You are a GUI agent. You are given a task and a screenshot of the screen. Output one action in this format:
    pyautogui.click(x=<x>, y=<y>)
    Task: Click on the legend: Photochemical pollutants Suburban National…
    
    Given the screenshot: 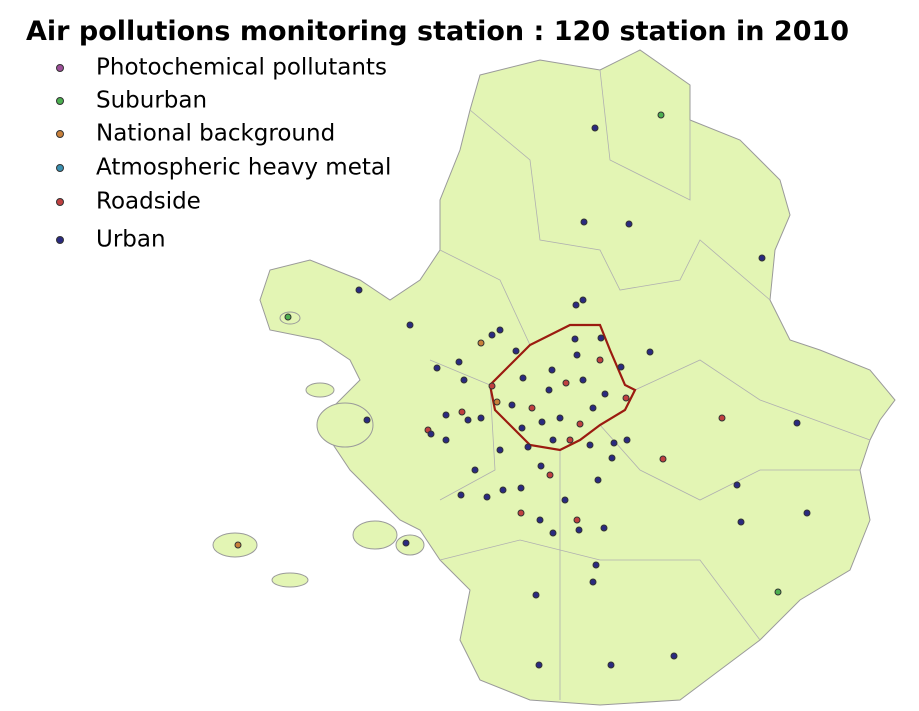 What is the action you would take?
    pyautogui.click(x=223, y=154)
    